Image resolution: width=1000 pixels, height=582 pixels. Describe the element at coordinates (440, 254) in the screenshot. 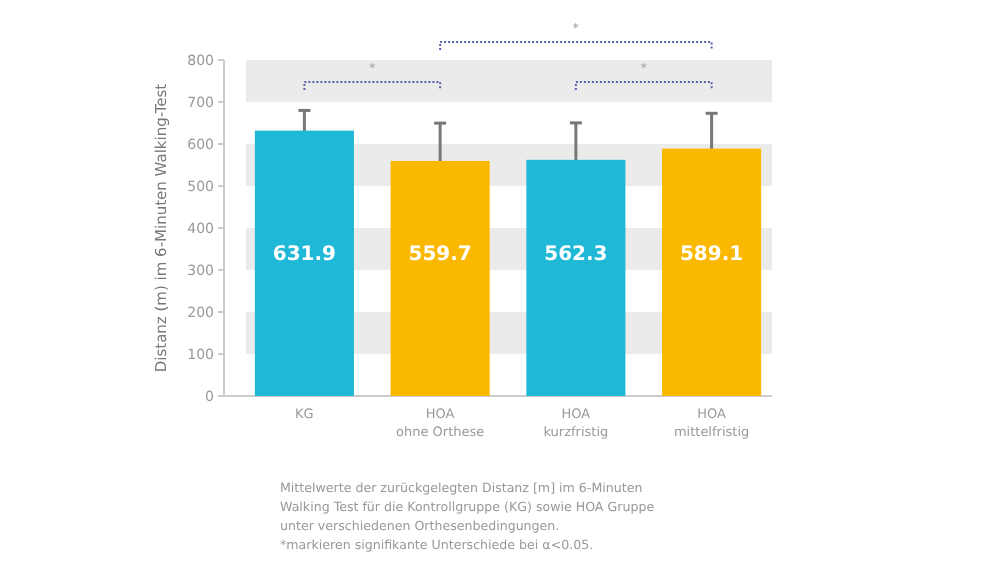

I see `data-label: 559.7` at that location.